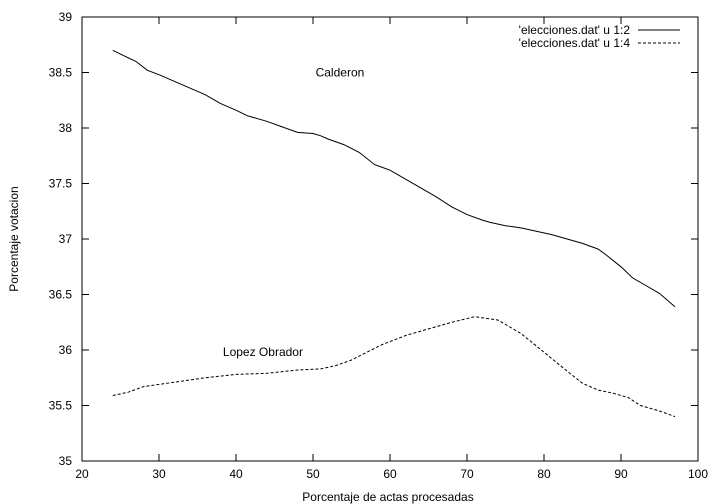 The width and height of the screenshot is (720, 504). What do you see at coordinates (313, 474) in the screenshot?
I see `x-tick-label: 50` at bounding box center [313, 474].